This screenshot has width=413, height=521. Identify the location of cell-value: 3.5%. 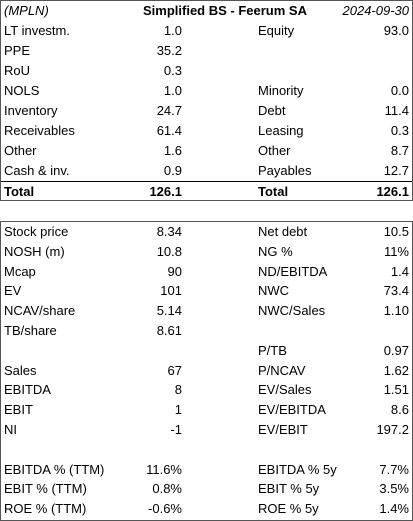
(394, 489).